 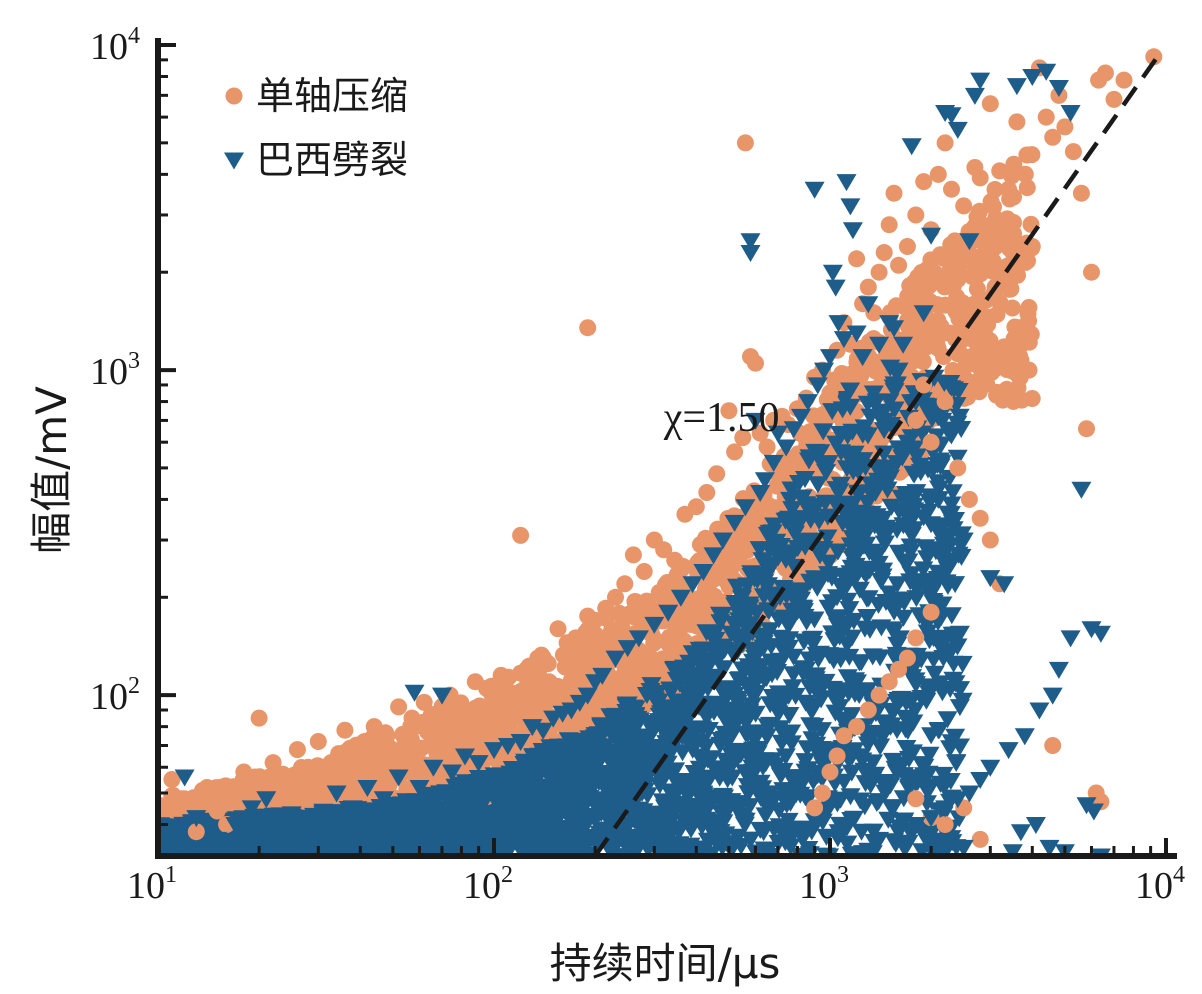 What do you see at coordinates (332, 160) in the screenshot?
I see `legend-label-1: 巴西劈裂` at bounding box center [332, 160].